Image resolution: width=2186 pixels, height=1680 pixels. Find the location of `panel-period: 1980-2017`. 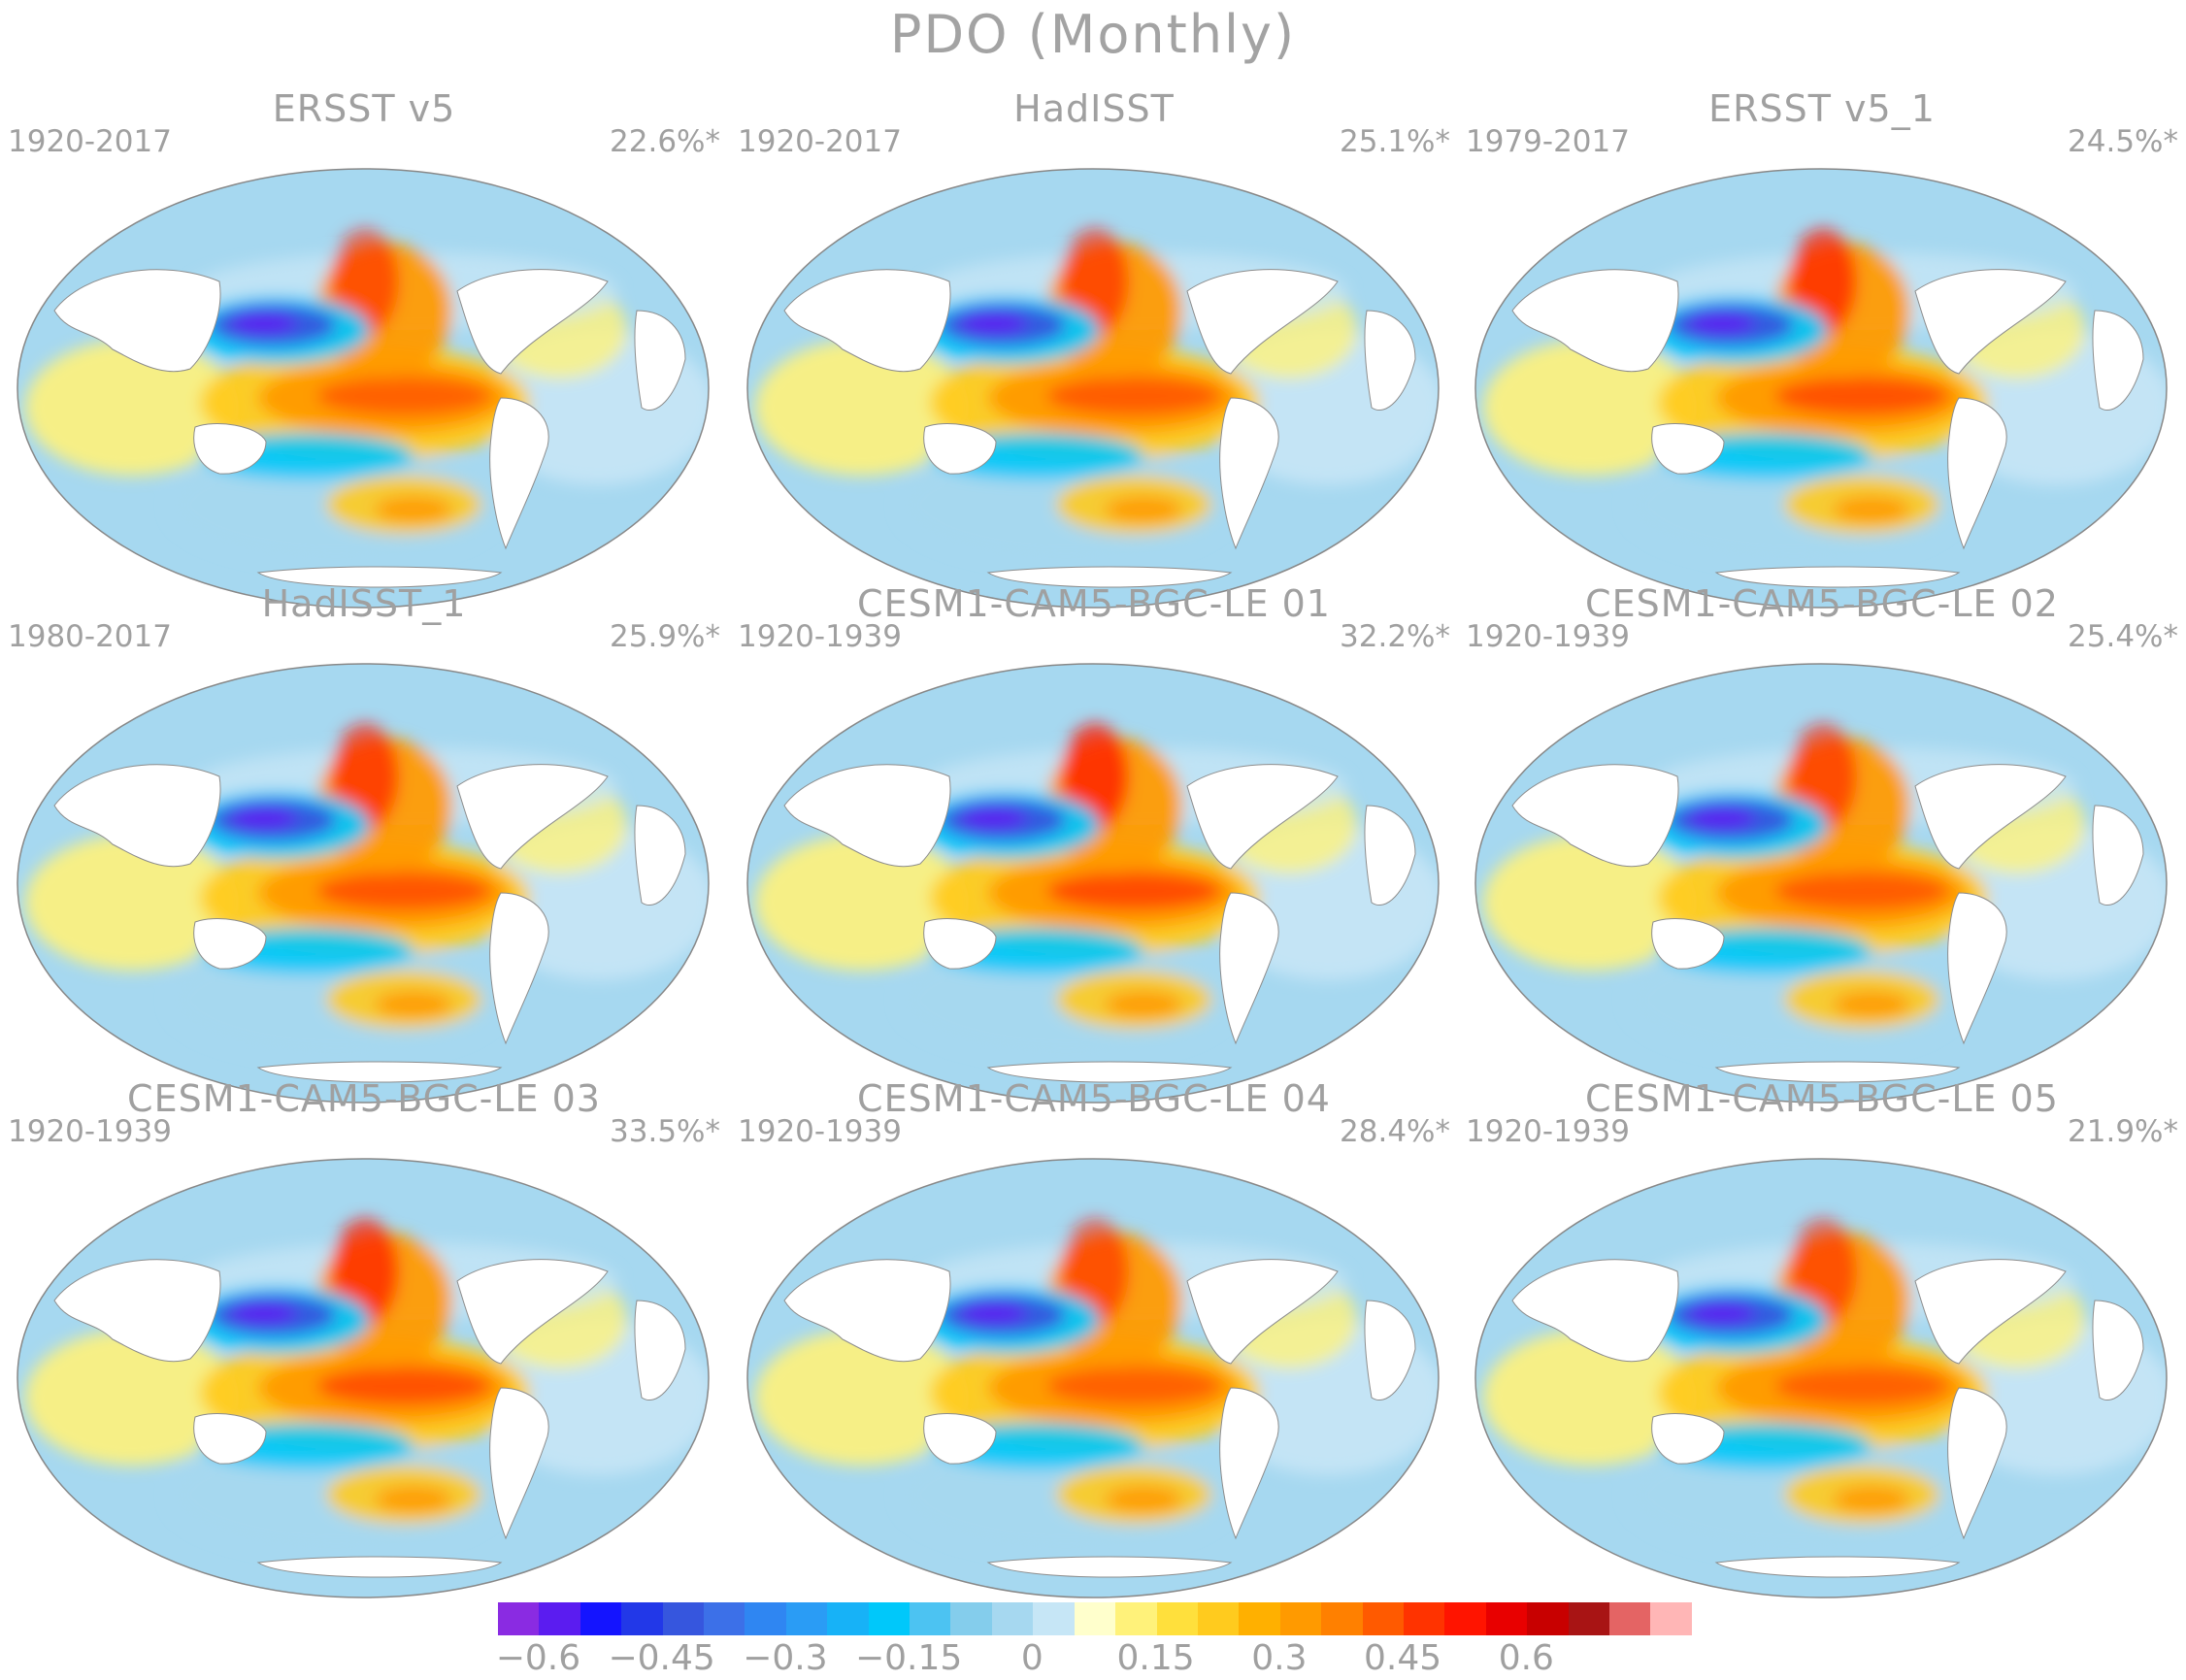

panel-period: 1980-2017 is located at coordinates (90, 636).